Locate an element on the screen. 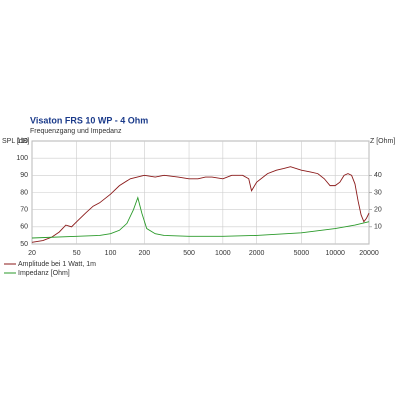 This screenshot has width=400, height=405. y-axis-label: SPL [dB] is located at coordinates (15, 141).